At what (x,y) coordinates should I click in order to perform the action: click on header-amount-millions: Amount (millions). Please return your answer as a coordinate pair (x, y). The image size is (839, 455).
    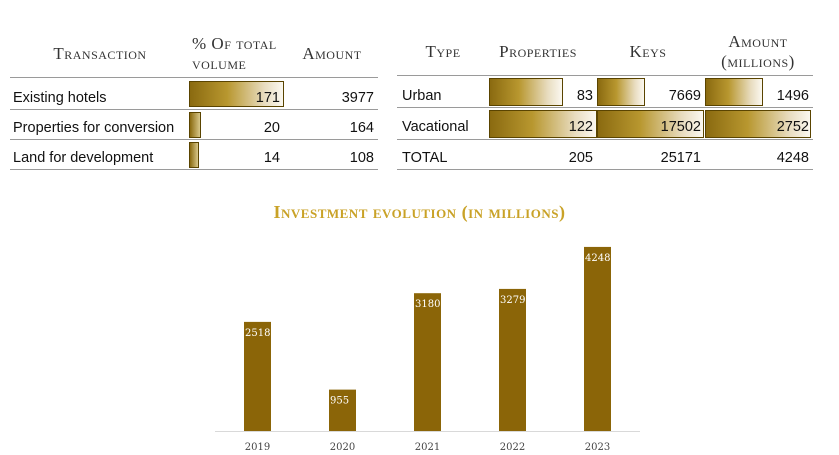
    Looking at the image, I should click on (758, 51).